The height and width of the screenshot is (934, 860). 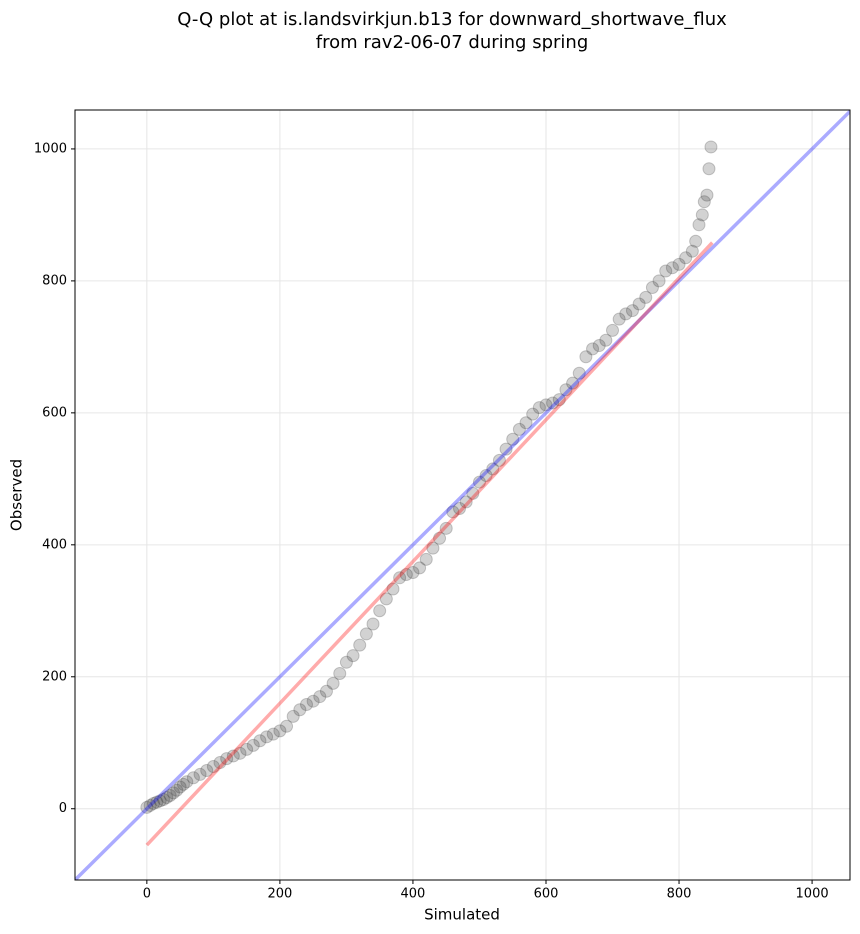 What do you see at coordinates (413, 894) in the screenshot?
I see `x-tick-label: 400` at bounding box center [413, 894].